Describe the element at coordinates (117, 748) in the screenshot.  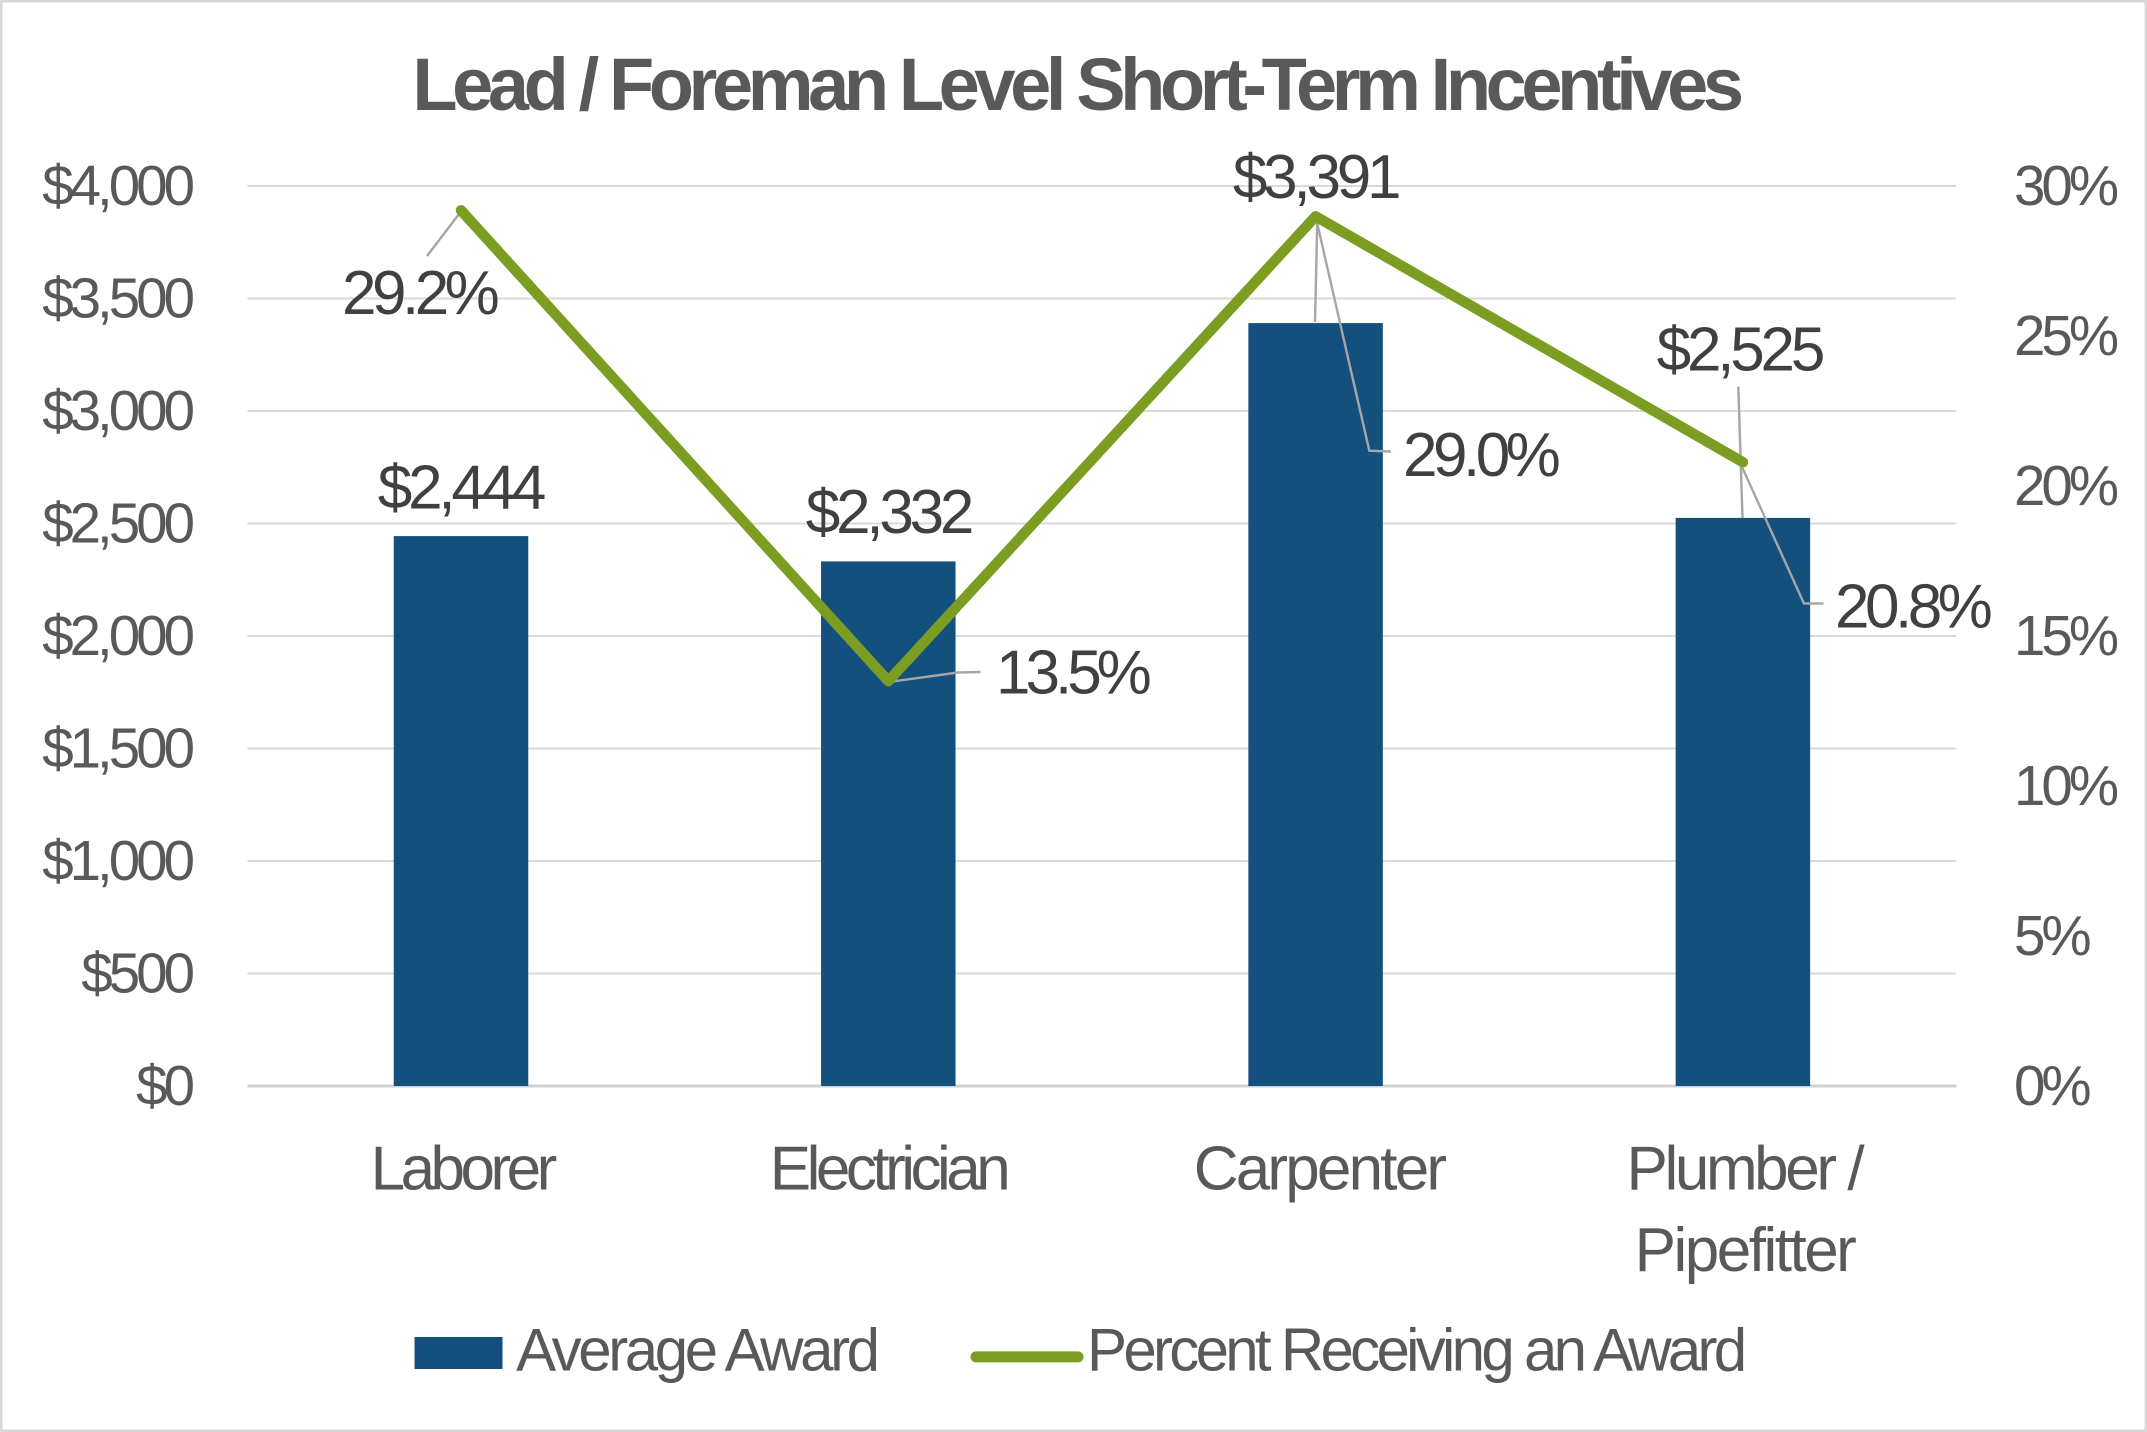
I see `svg-text: $1,500` at that location.